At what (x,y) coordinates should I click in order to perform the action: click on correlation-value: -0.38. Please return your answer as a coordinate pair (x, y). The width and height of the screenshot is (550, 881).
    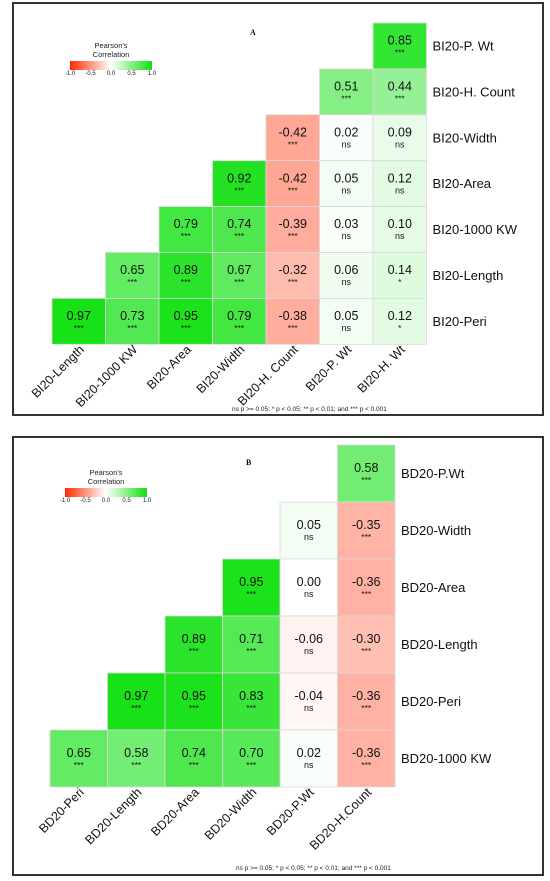
    Looking at the image, I should click on (293, 316).